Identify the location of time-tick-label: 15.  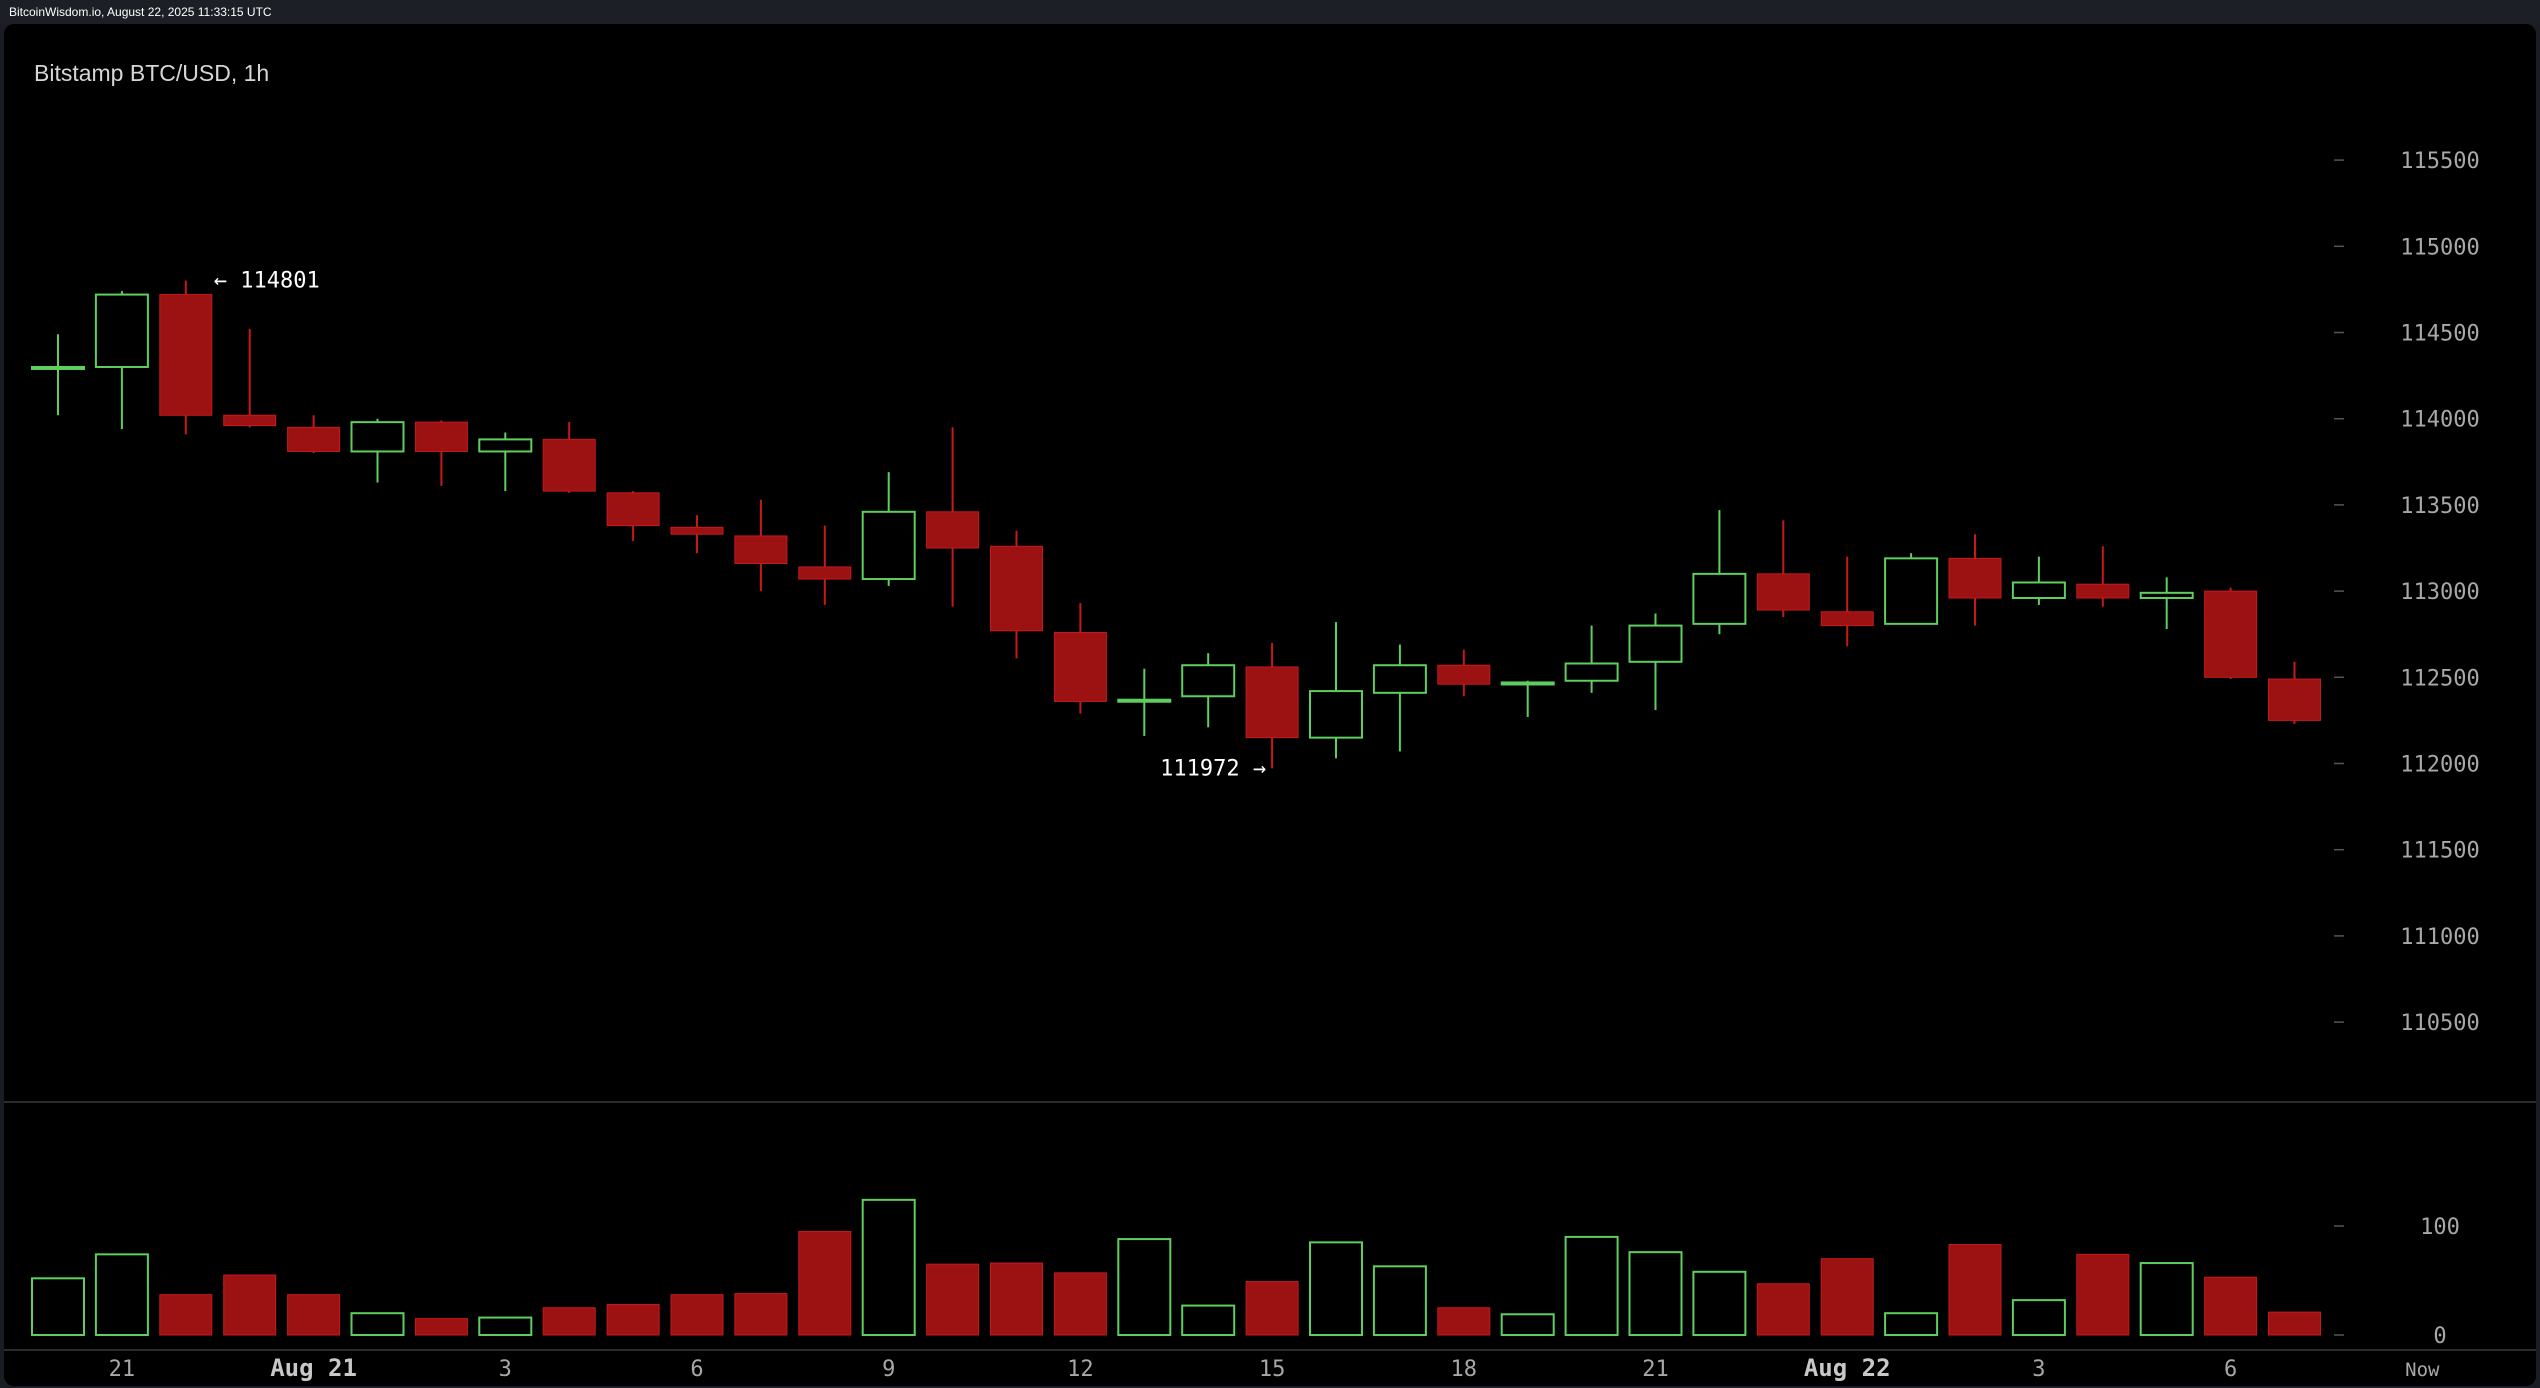
(1272, 1369).